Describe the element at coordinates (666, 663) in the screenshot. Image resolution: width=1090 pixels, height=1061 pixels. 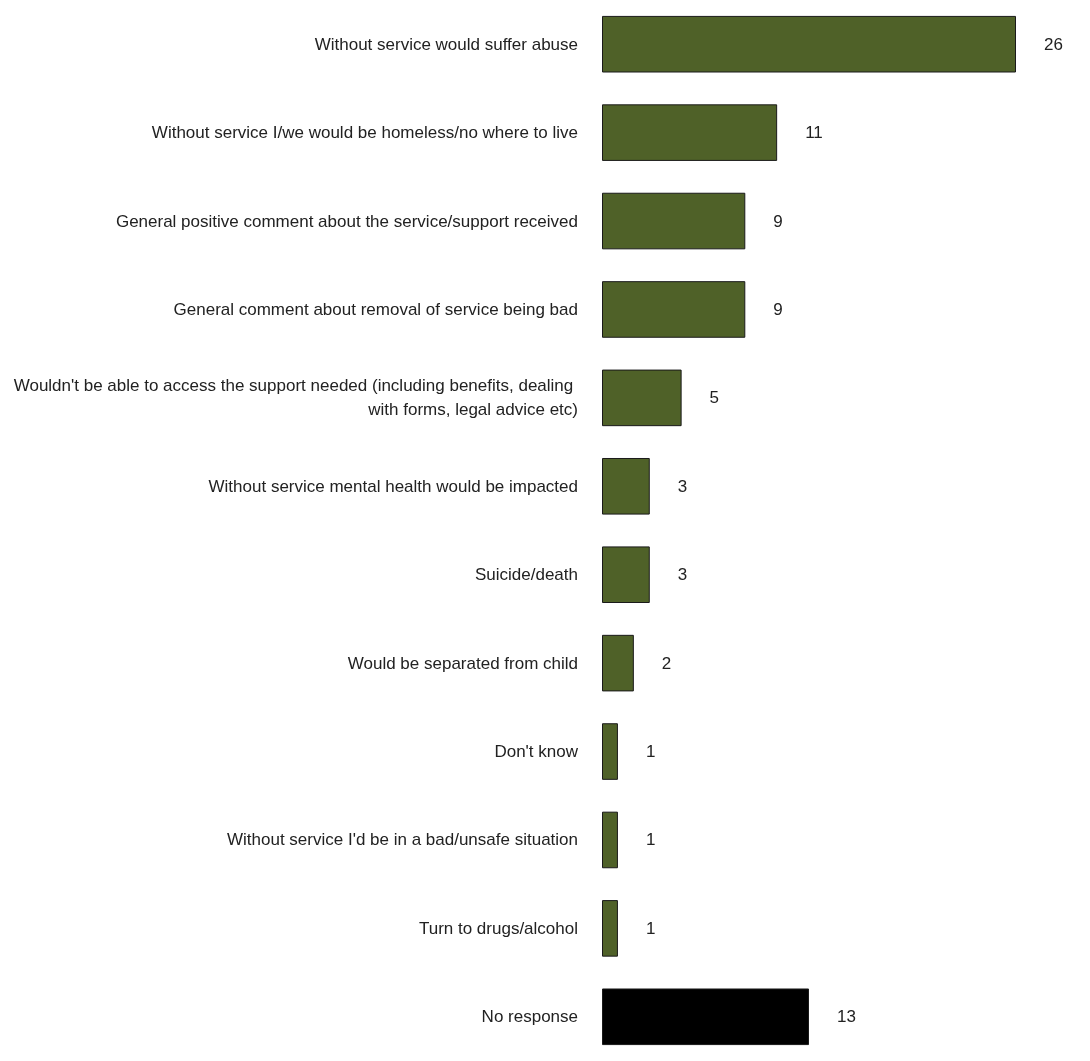
I see `data-label: 2` at that location.